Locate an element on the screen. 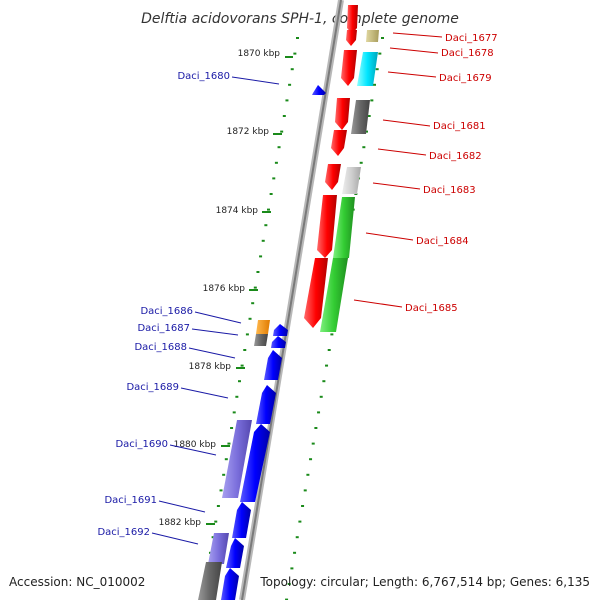  gene-label: Daci_1682 is located at coordinates (455, 156).